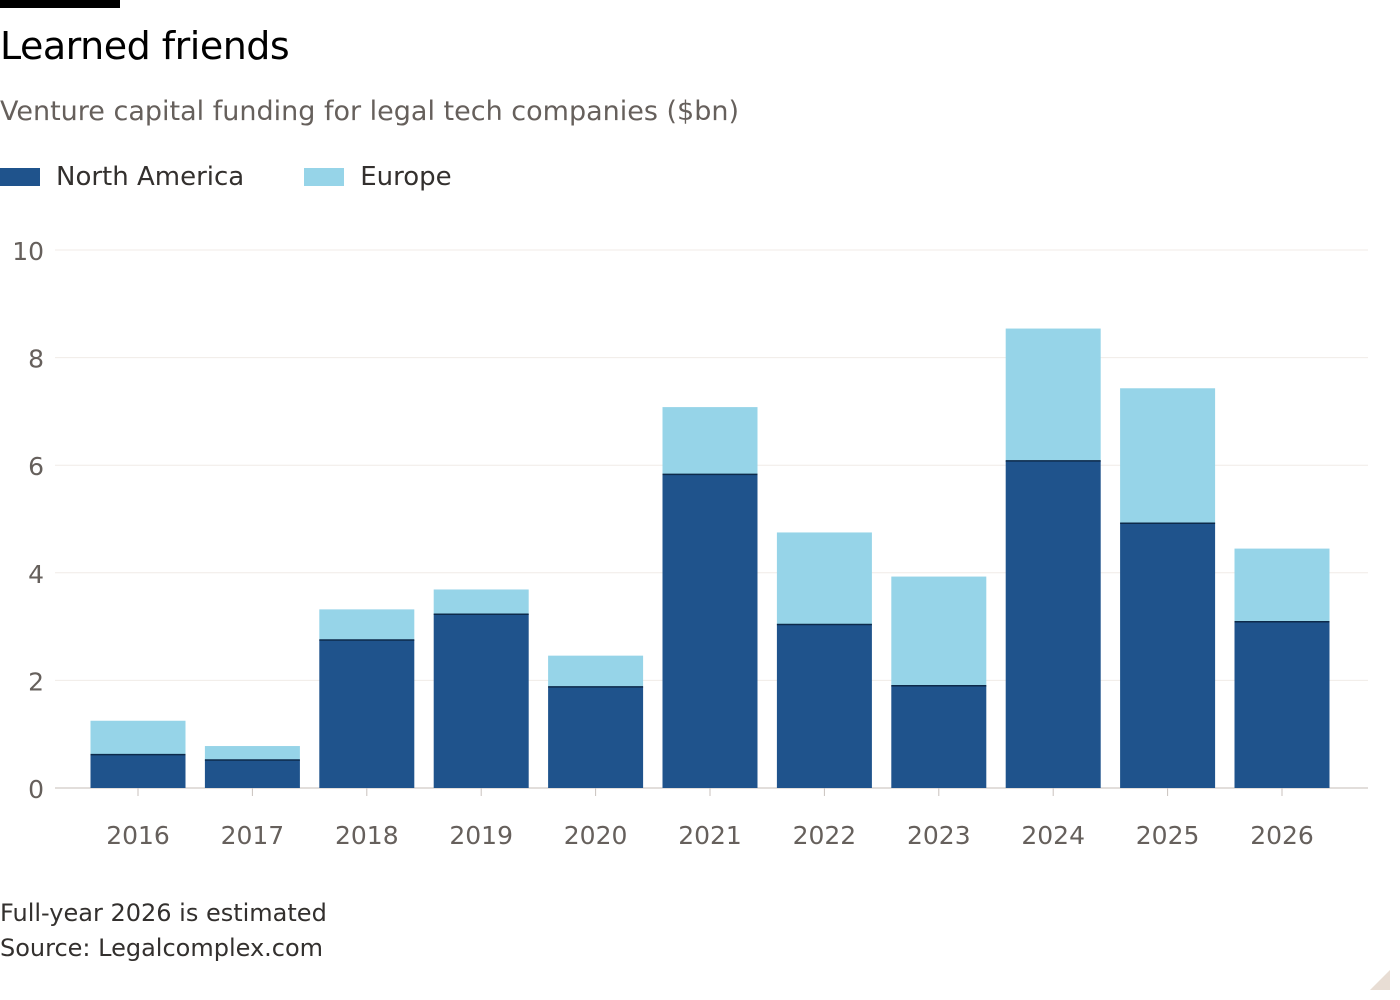 The height and width of the screenshot is (1000, 1400). I want to click on bar-north-america-2020, so click(596, 737).